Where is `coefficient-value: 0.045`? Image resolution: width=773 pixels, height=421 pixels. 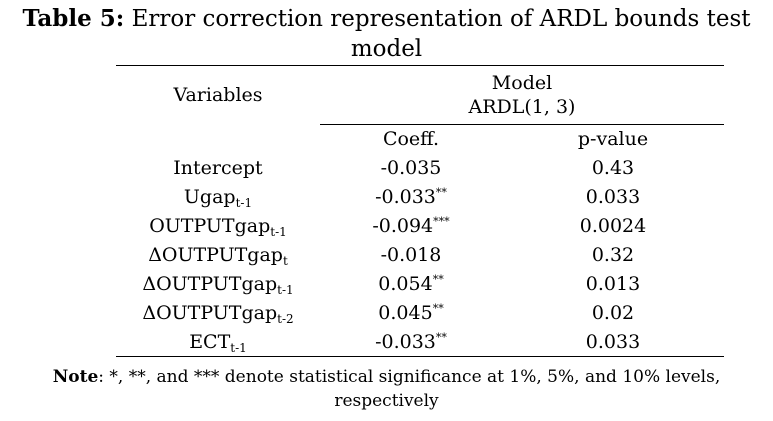
coefficient-value: 0.045 is located at coordinates (405, 312).